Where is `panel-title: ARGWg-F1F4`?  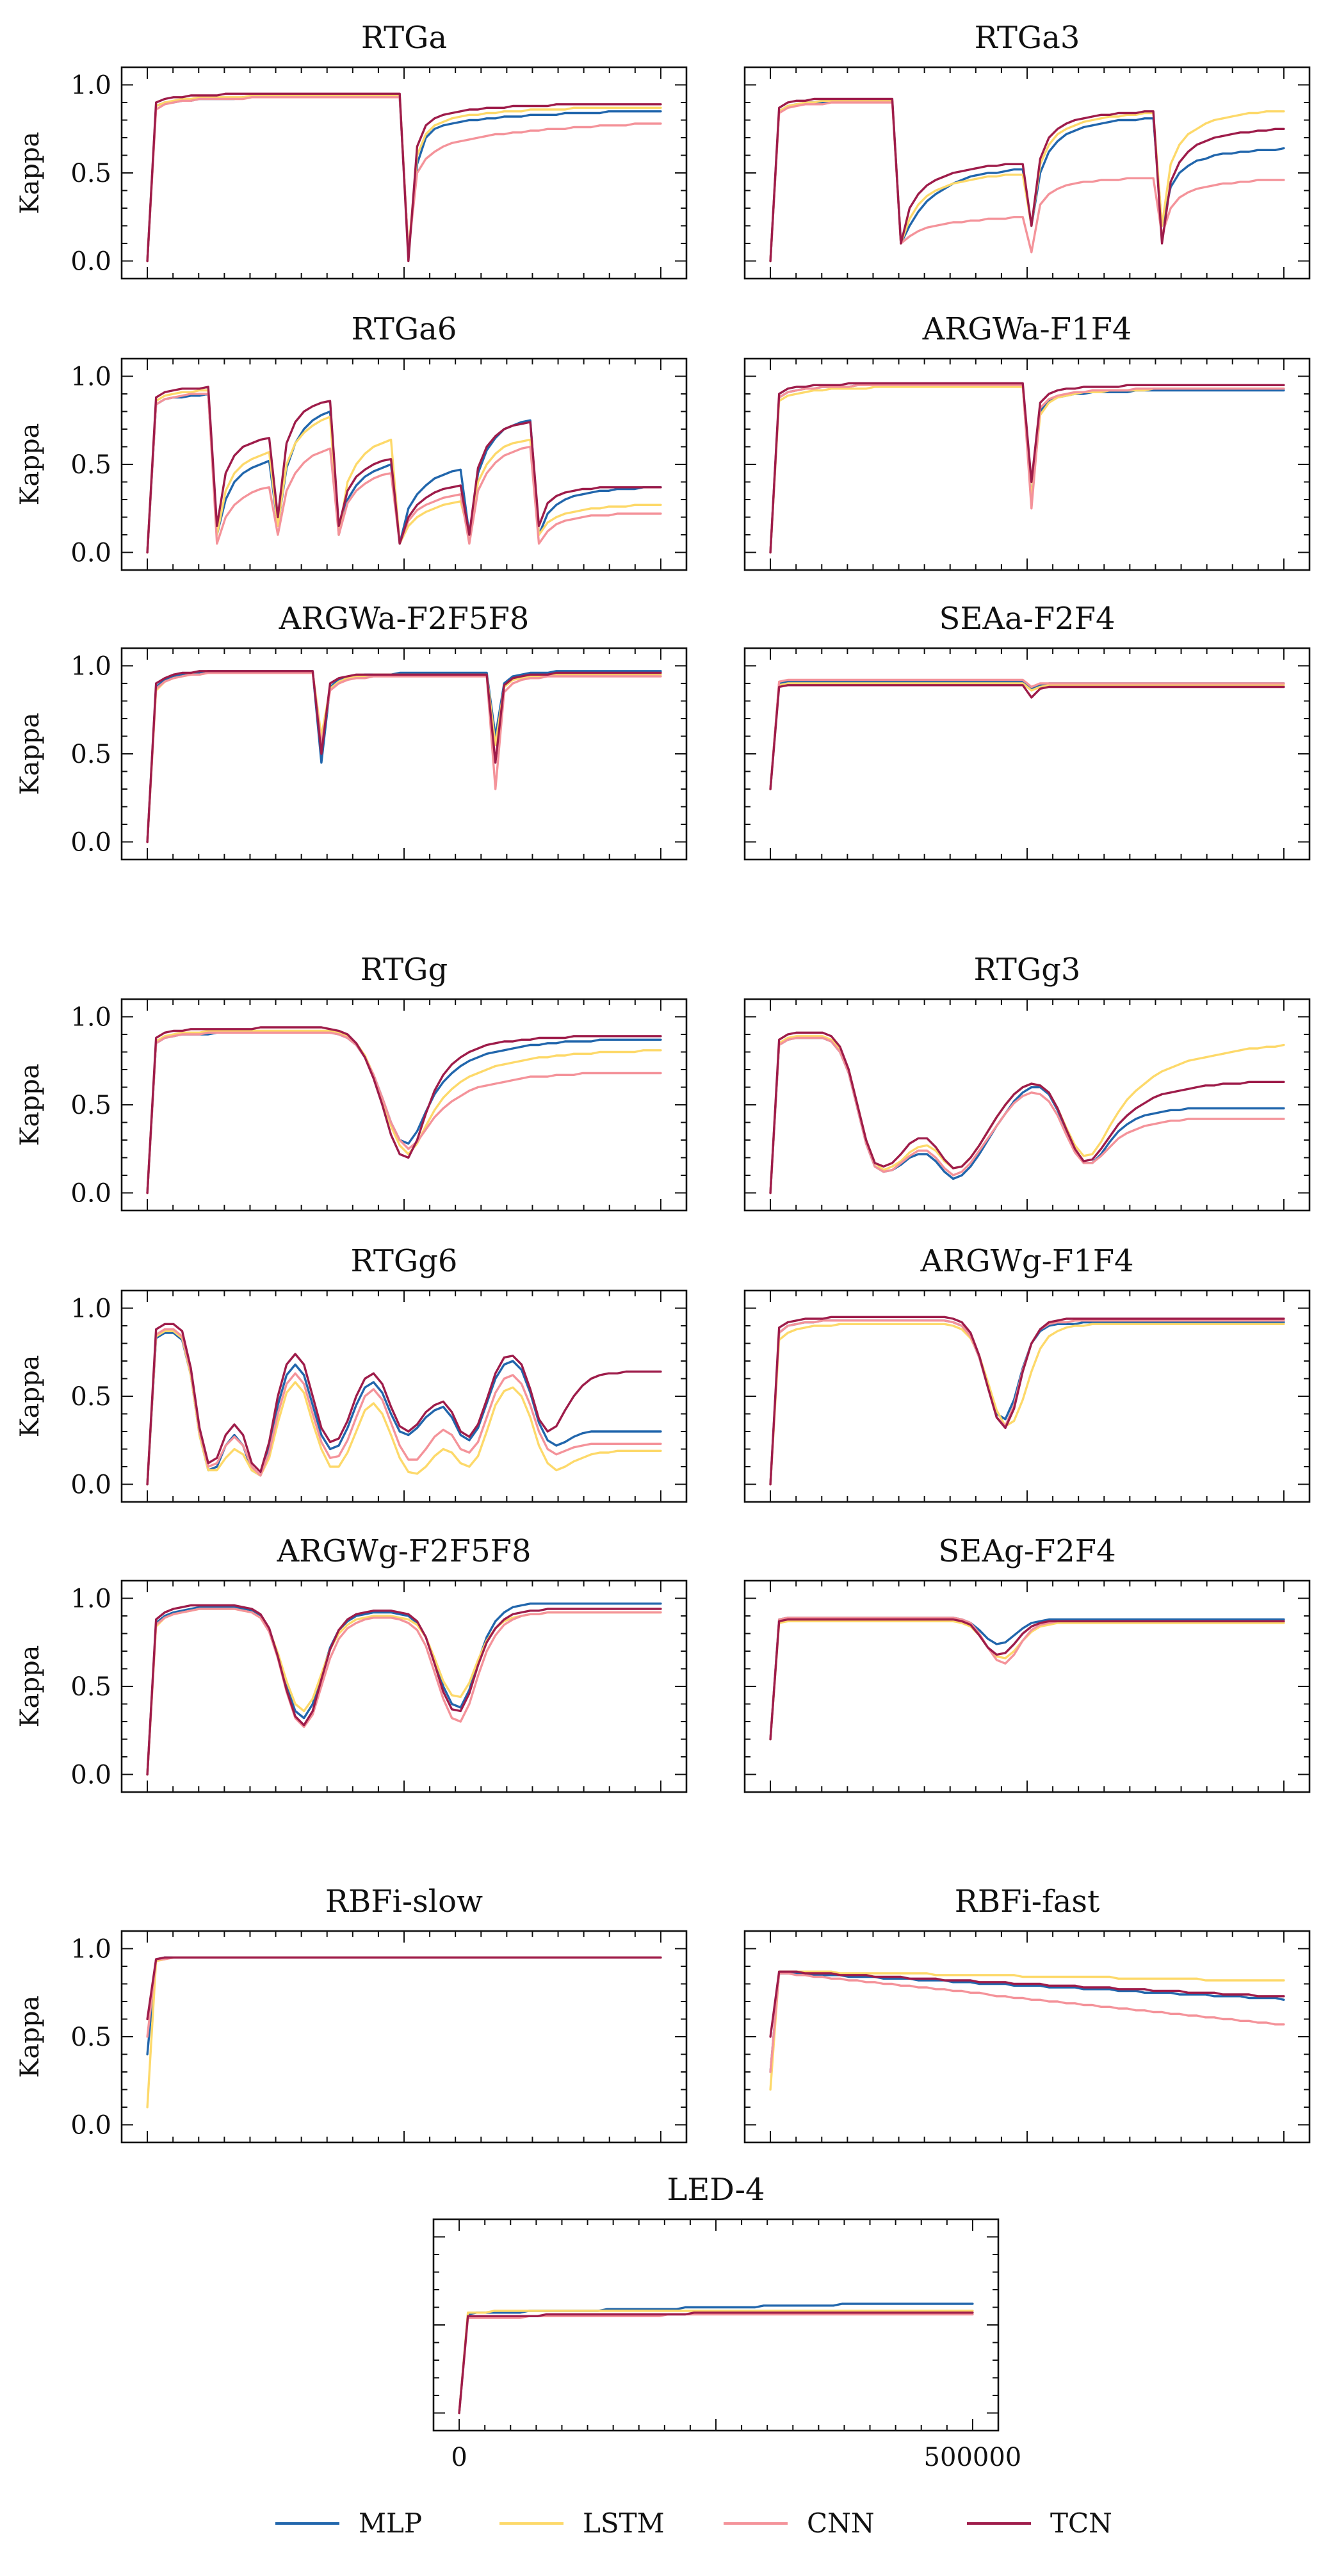 panel-title: ARGWg-F1F4 is located at coordinates (1026, 1261).